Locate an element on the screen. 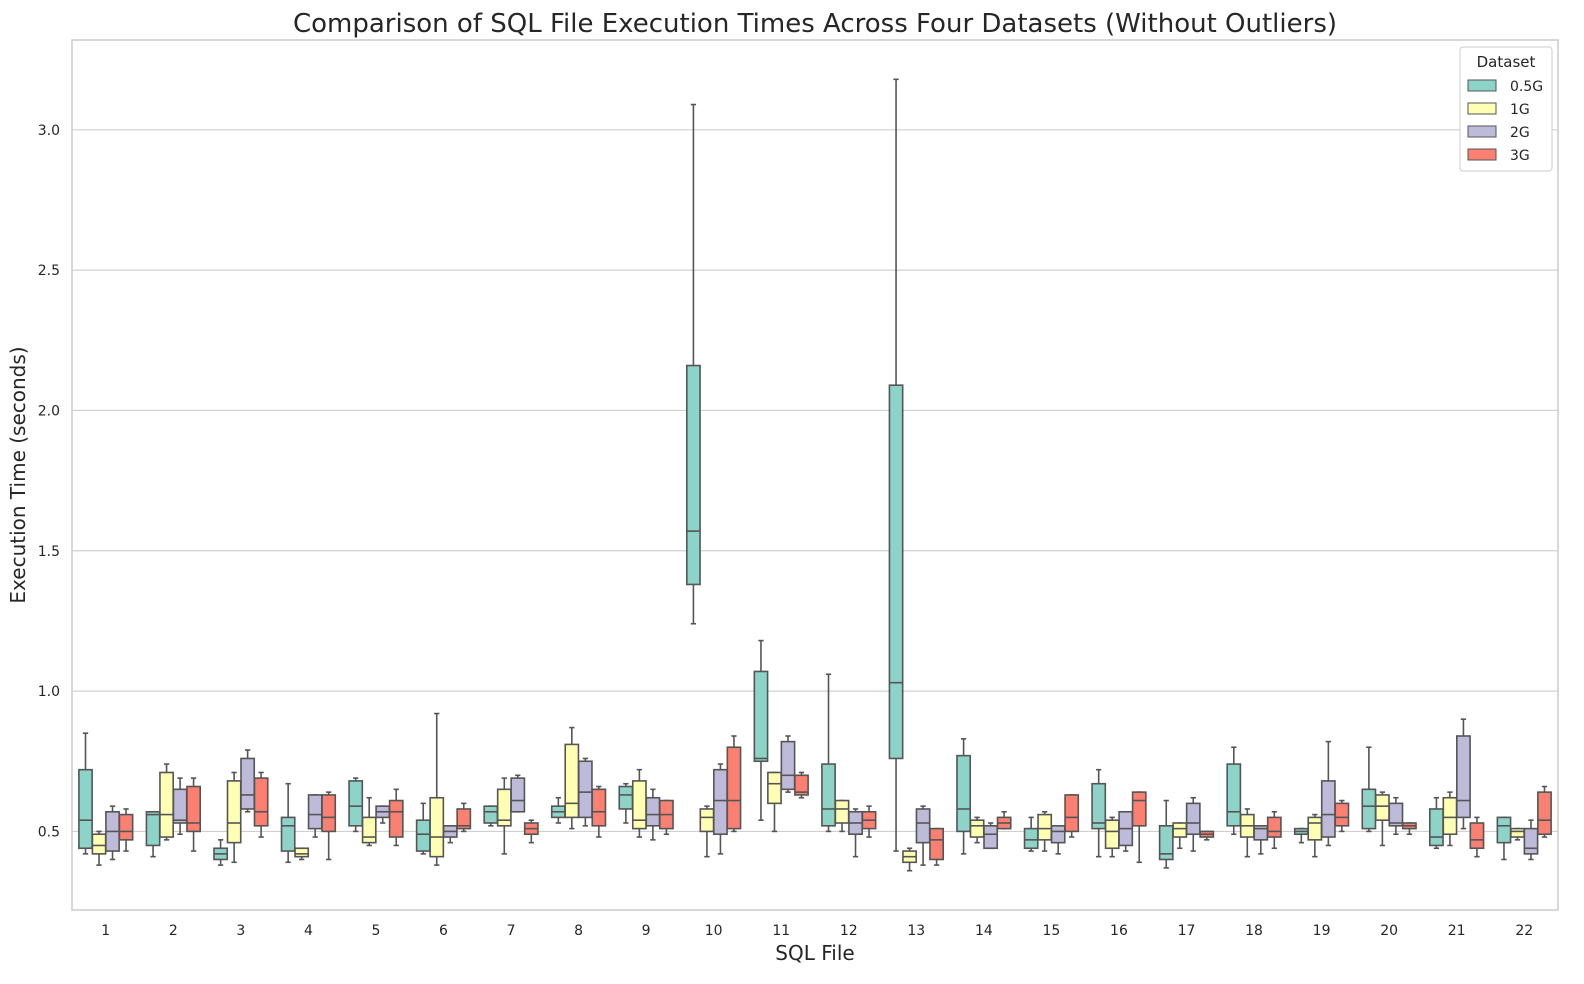 The image size is (1584, 984). box-0.5G-18 is located at coordinates (1234, 791).